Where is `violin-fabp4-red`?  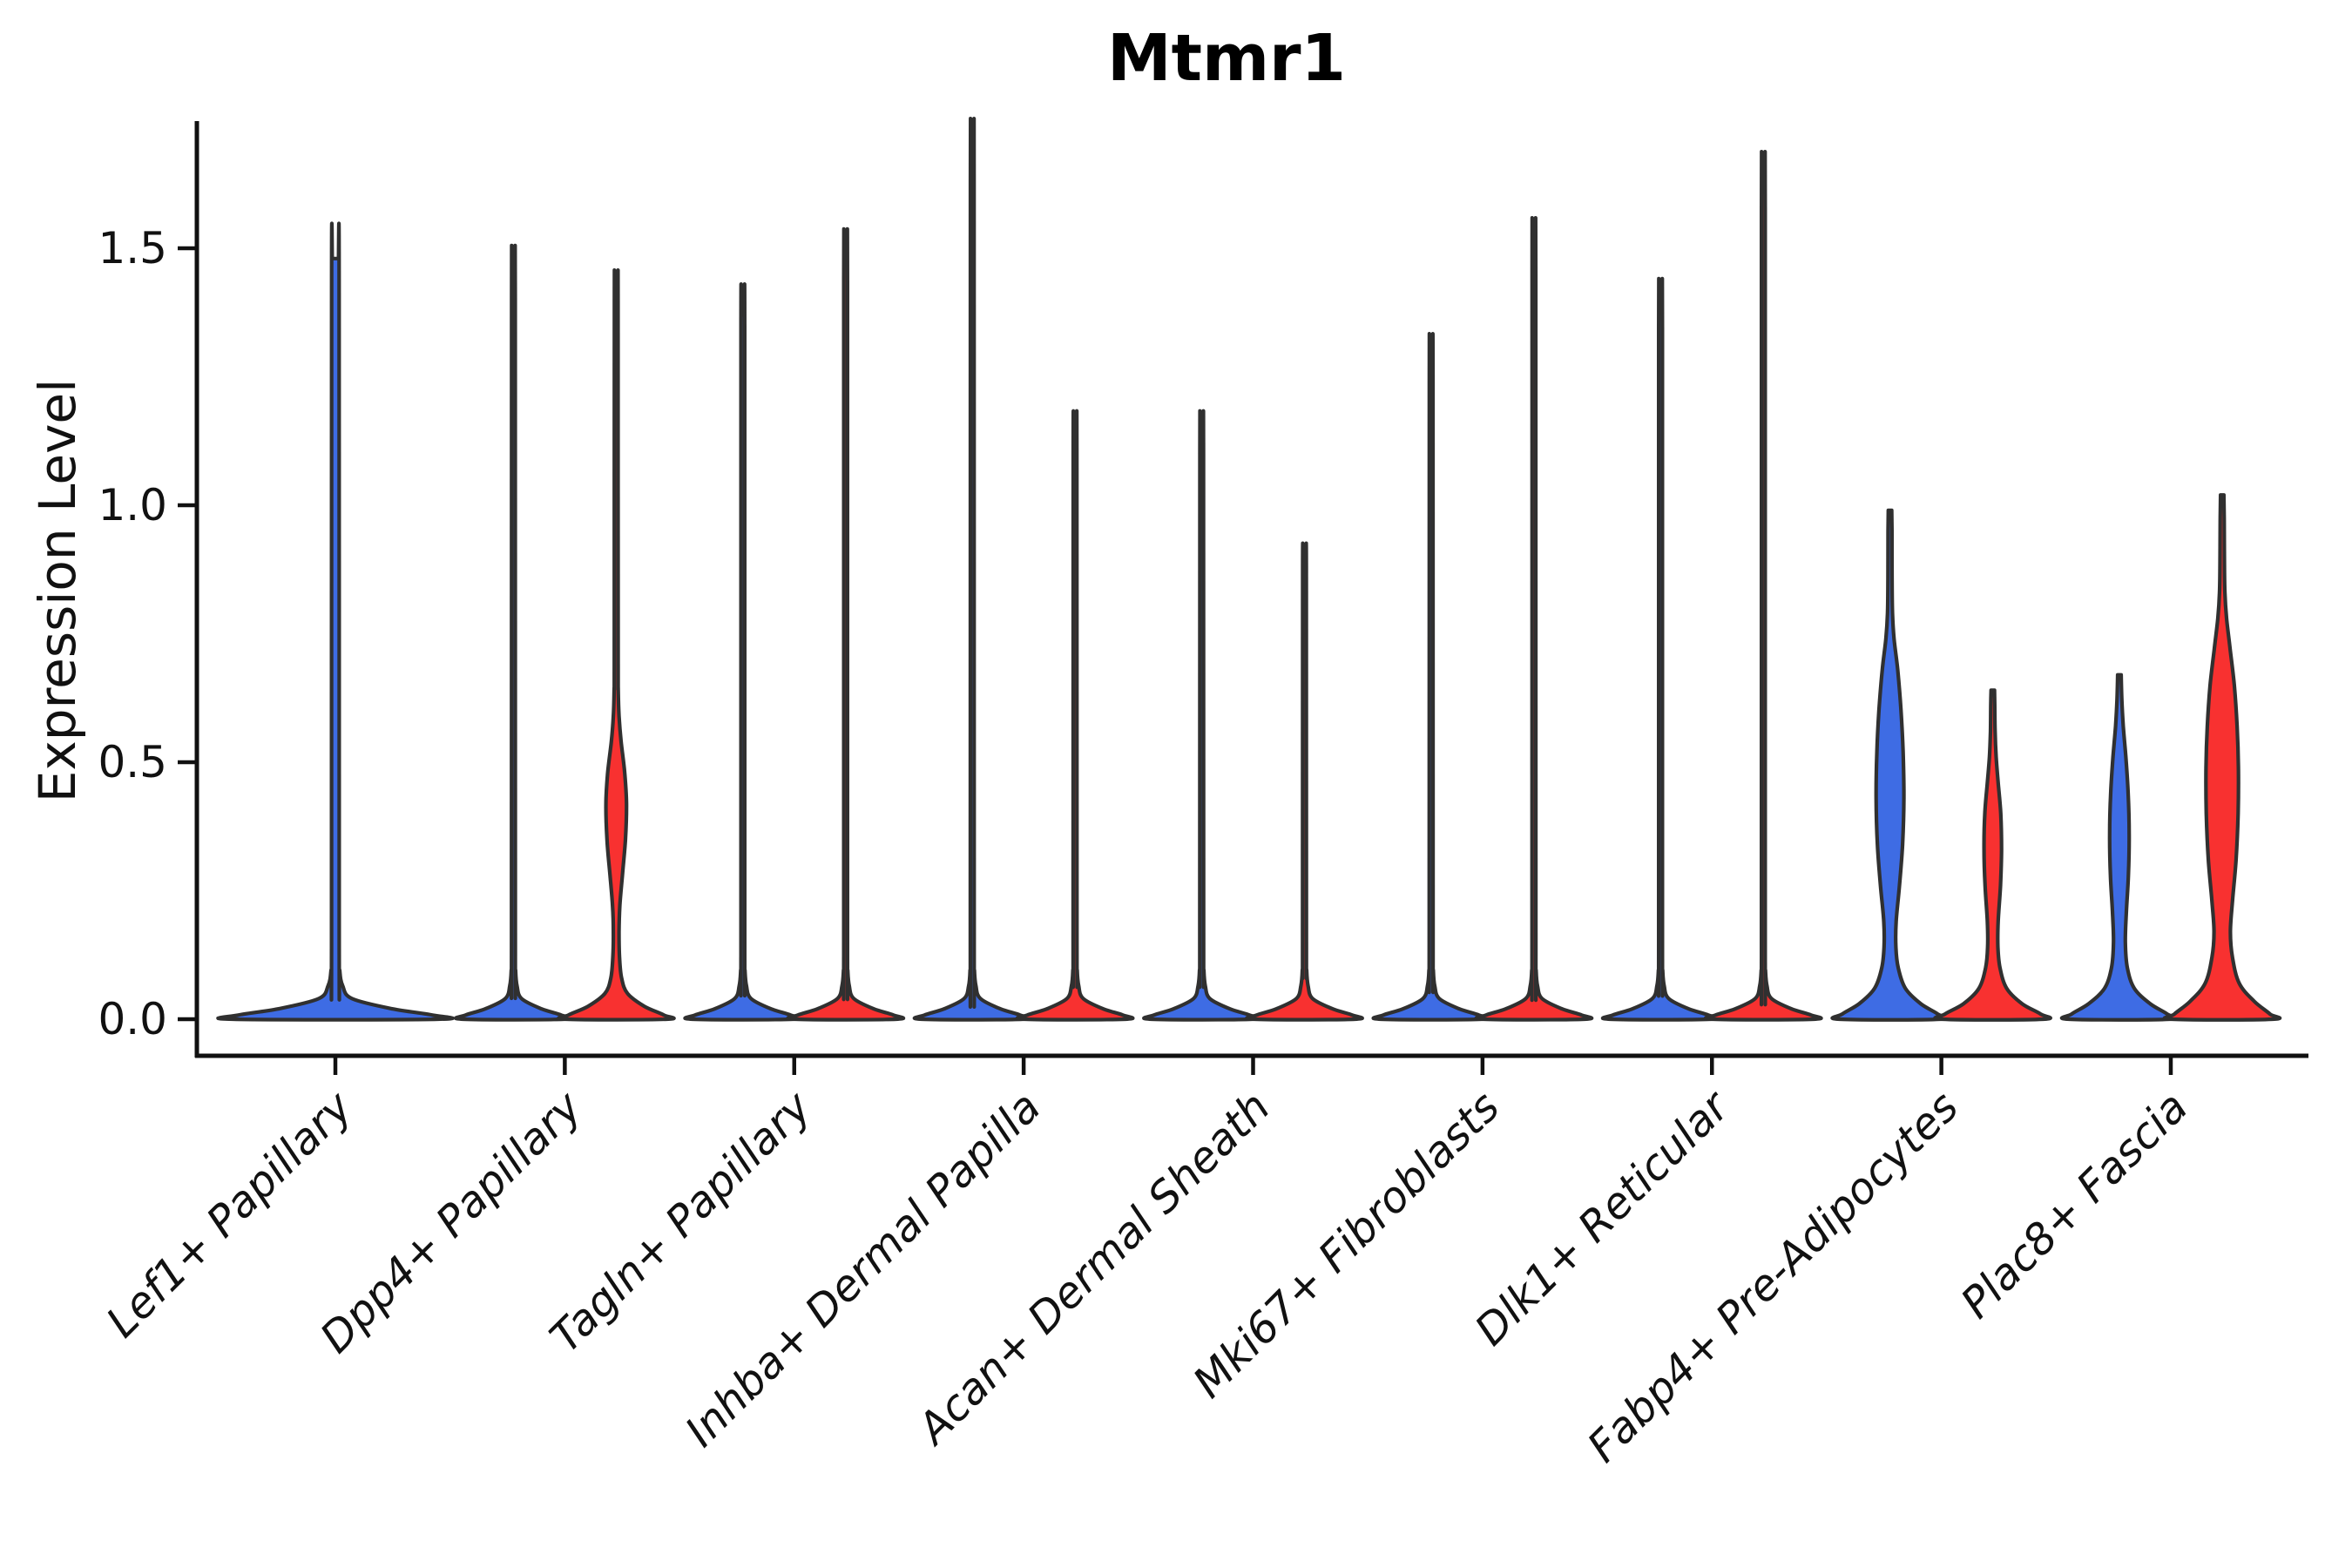
violin-fabp4-red is located at coordinates (1992, 855).